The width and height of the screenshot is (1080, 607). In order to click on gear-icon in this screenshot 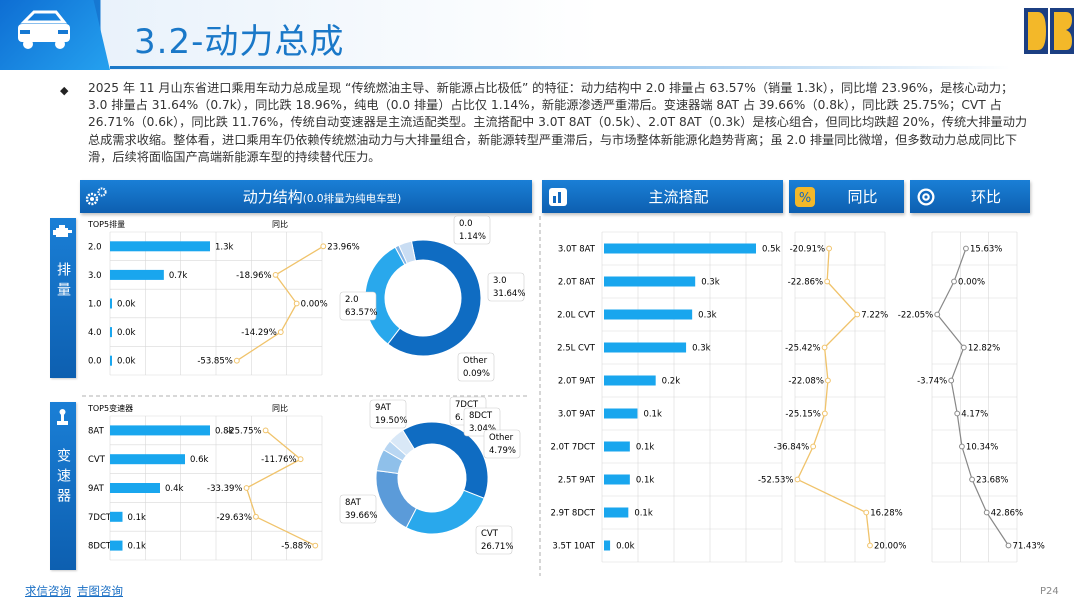, I will do `click(96, 196)`.